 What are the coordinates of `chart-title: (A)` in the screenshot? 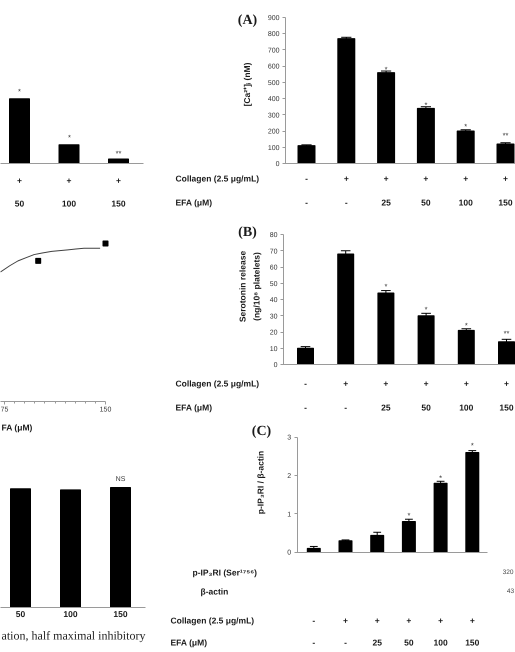 It's located at (248, 20).